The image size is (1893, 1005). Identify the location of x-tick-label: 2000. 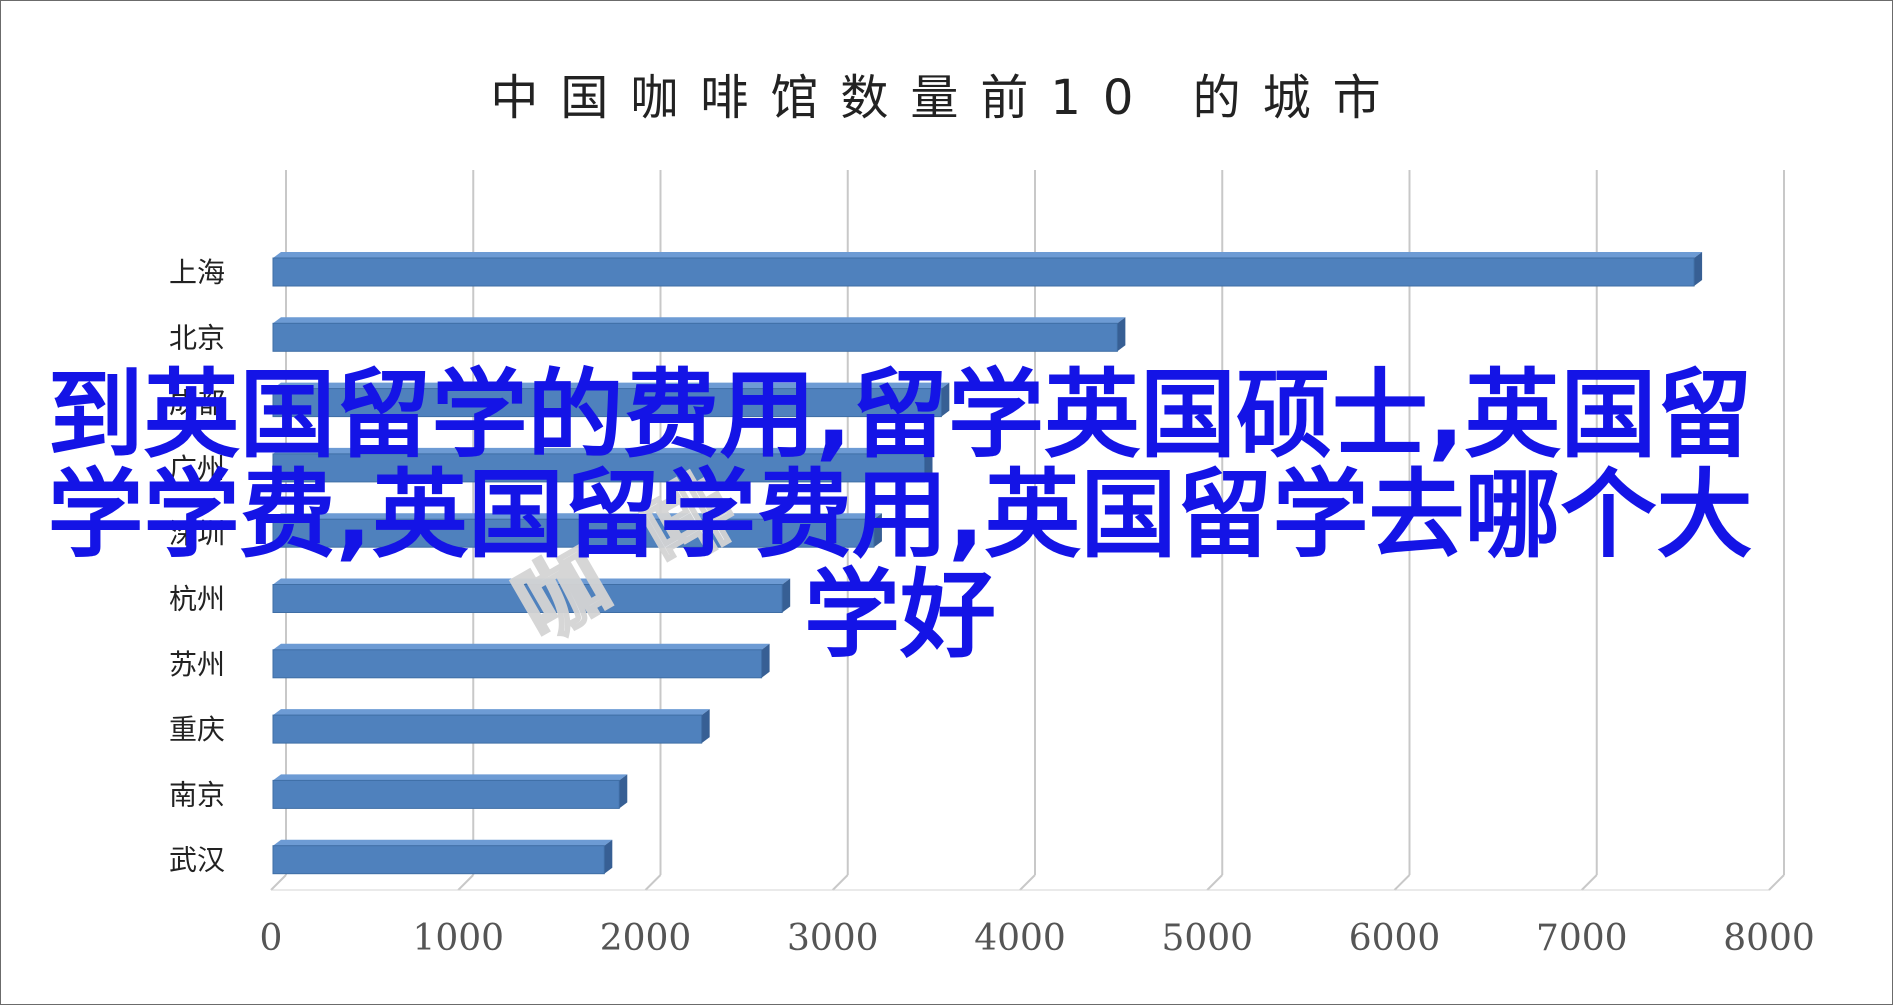
(646, 938).